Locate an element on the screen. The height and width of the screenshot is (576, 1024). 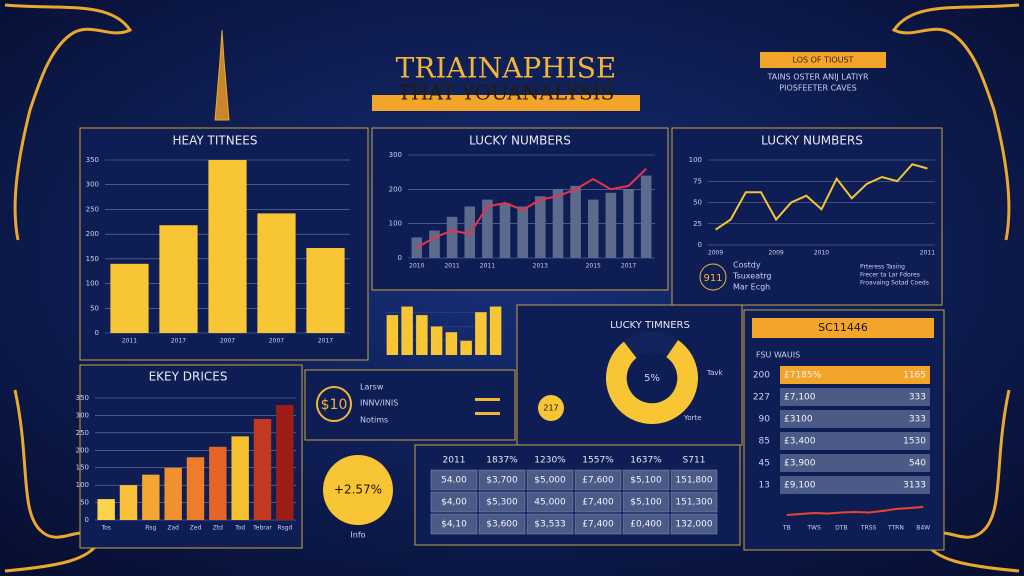
x-tick-label: TB is located at coordinates (786, 528).